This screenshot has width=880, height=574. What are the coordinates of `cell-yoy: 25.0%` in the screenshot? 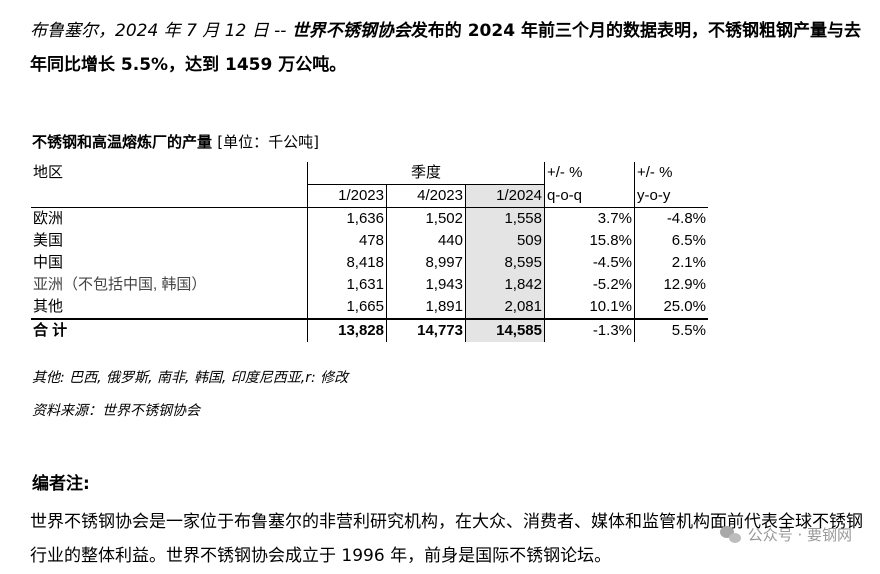 It's located at (684, 306).